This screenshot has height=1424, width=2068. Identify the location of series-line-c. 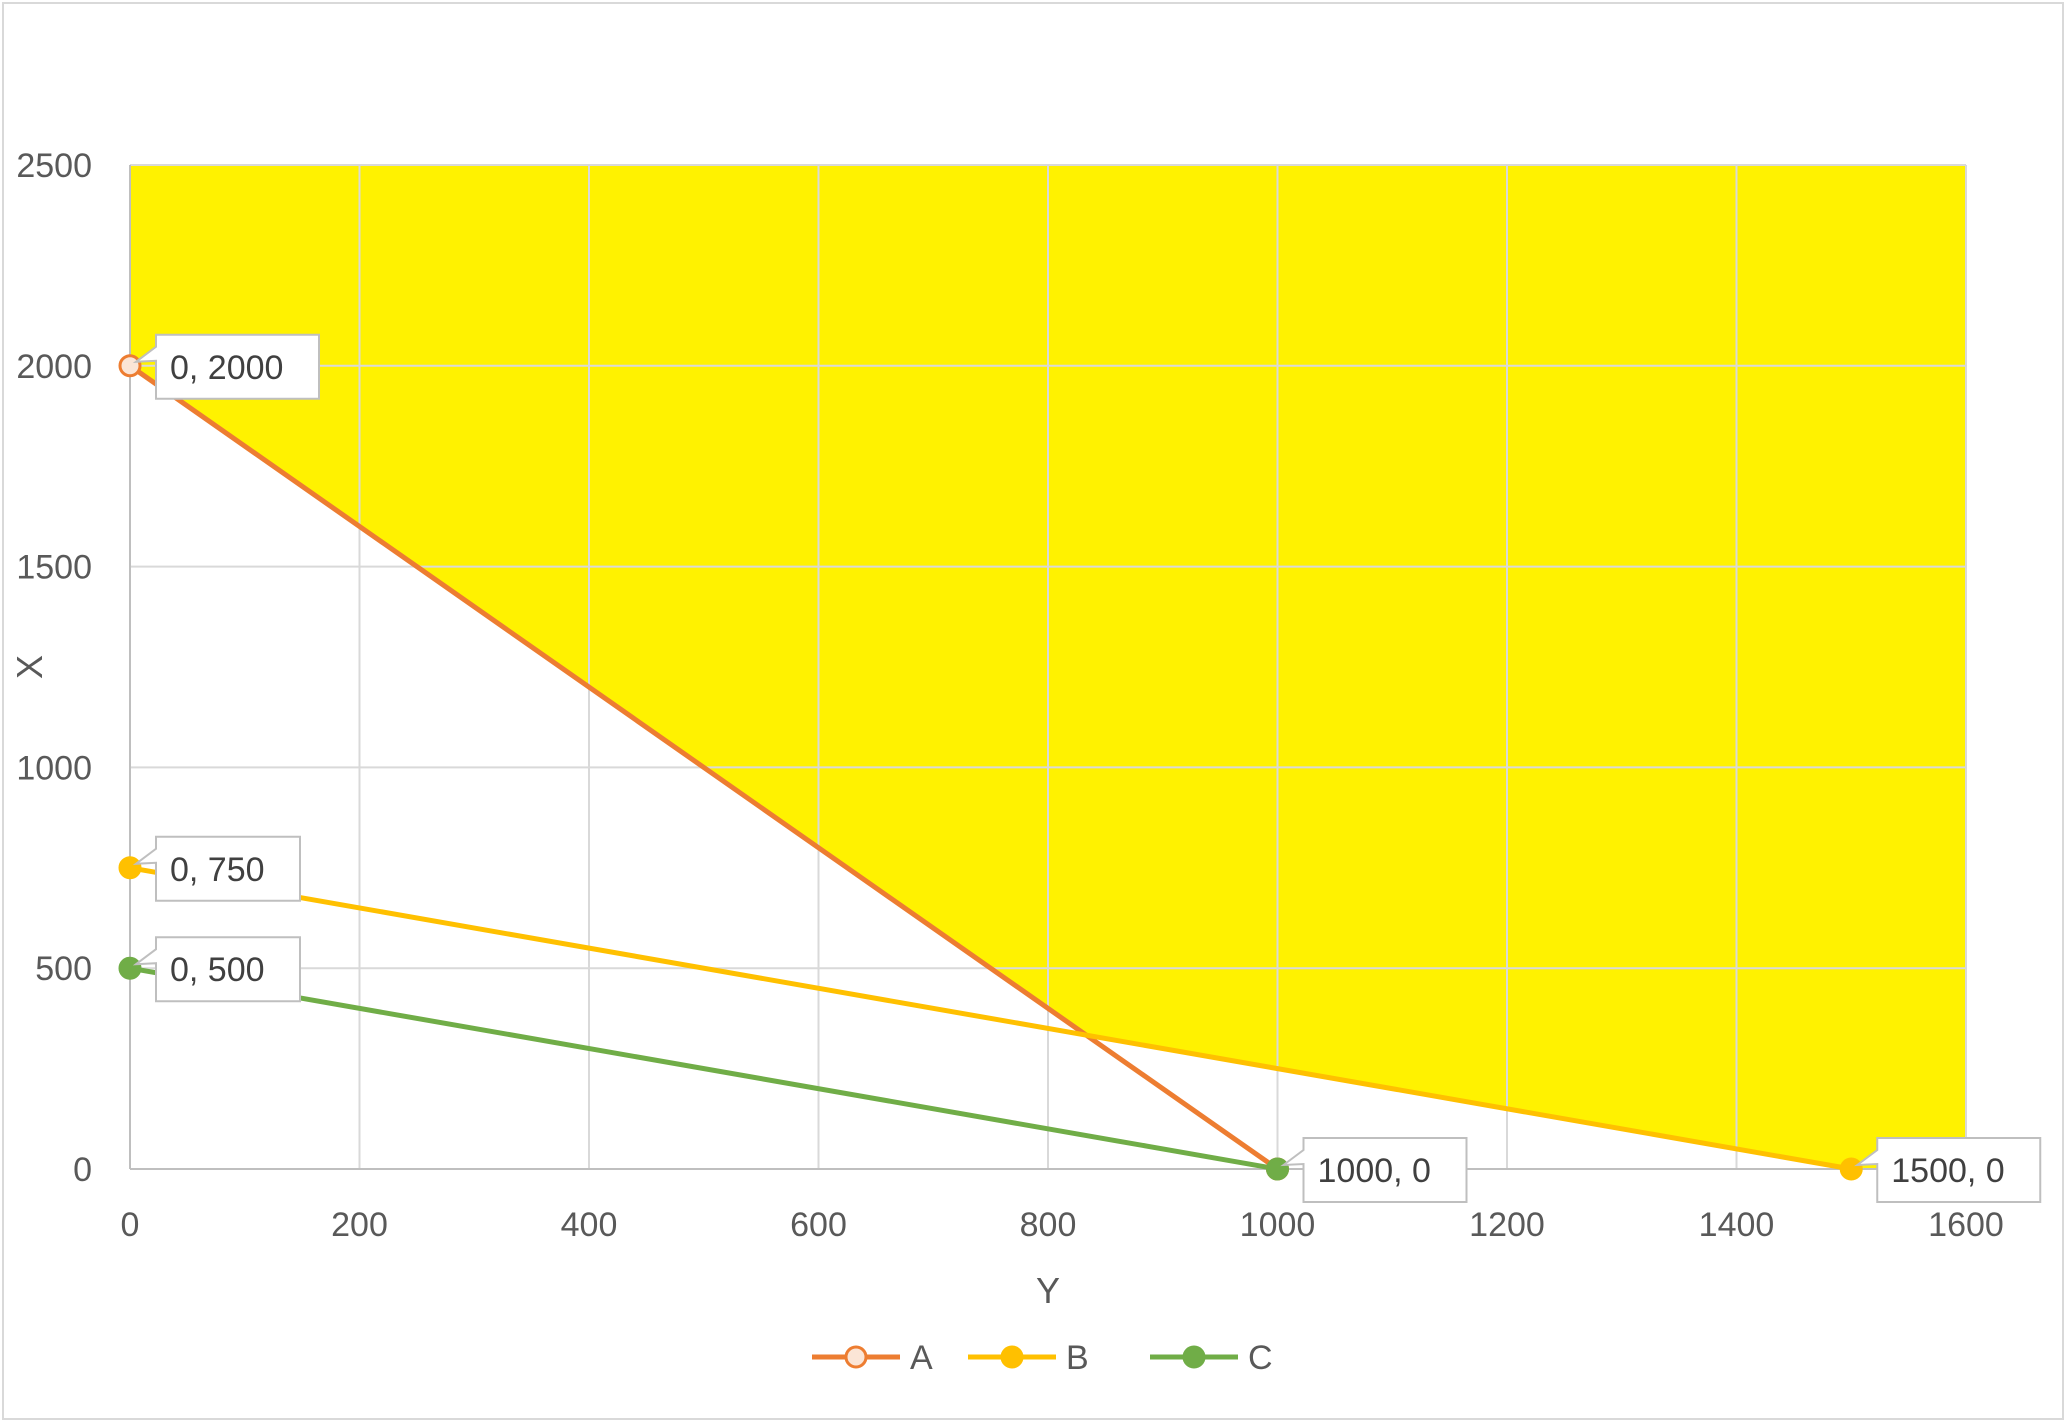
(703, 1068).